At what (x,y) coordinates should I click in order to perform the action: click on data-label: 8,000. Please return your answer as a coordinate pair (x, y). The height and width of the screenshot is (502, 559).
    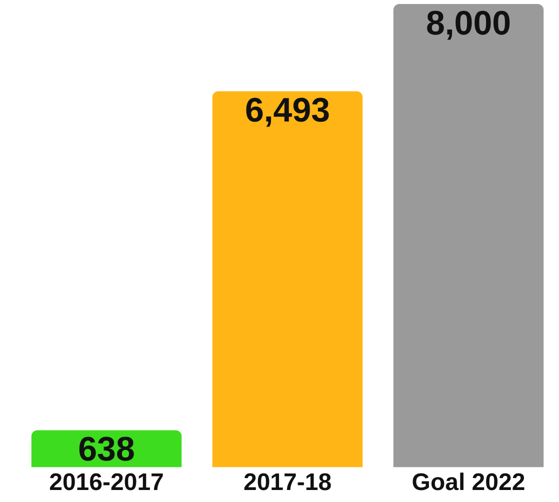
    Looking at the image, I should click on (469, 23).